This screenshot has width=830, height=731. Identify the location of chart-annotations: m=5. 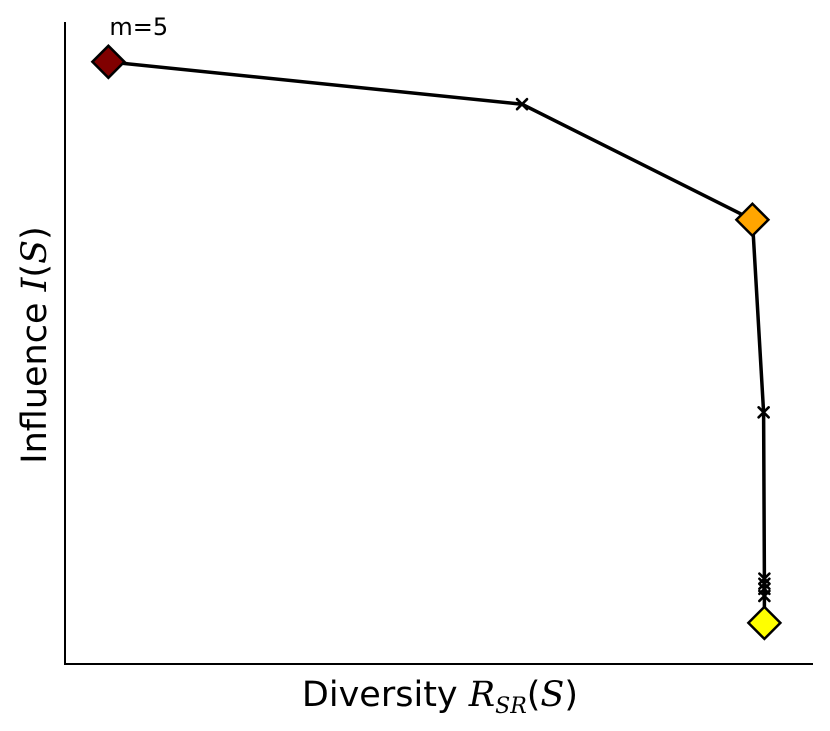
(138, 27).